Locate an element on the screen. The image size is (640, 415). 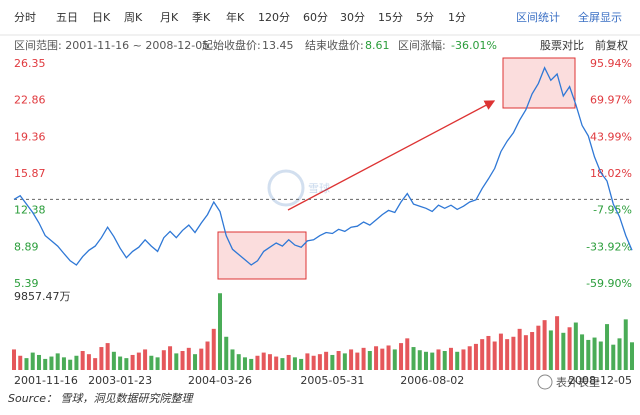
tab: 月K is located at coordinates (169, 17).